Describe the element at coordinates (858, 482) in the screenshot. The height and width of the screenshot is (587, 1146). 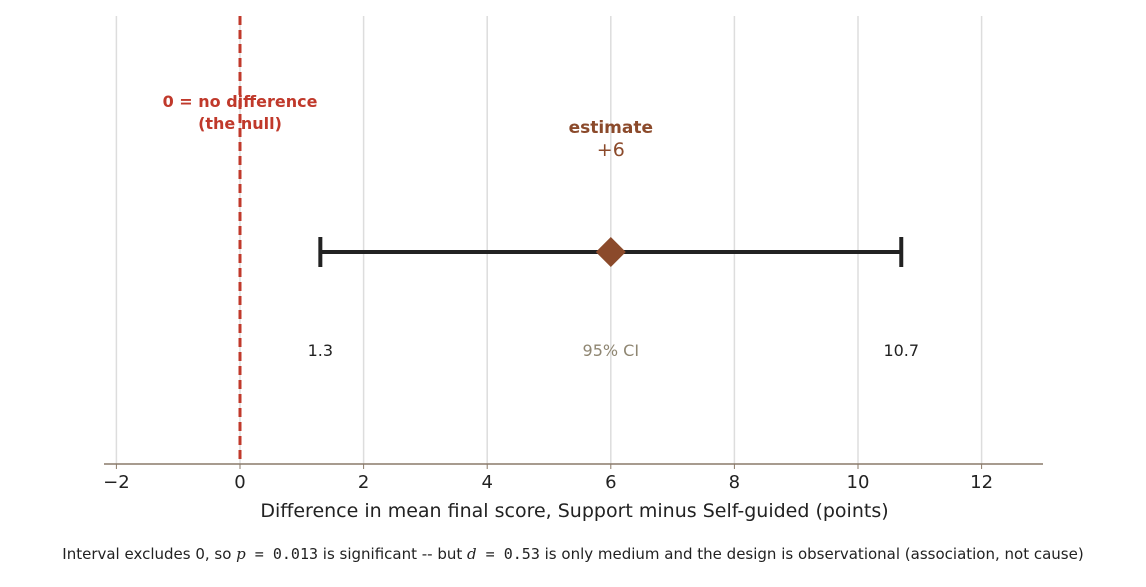
I see `x-tick-label: 10` at that location.